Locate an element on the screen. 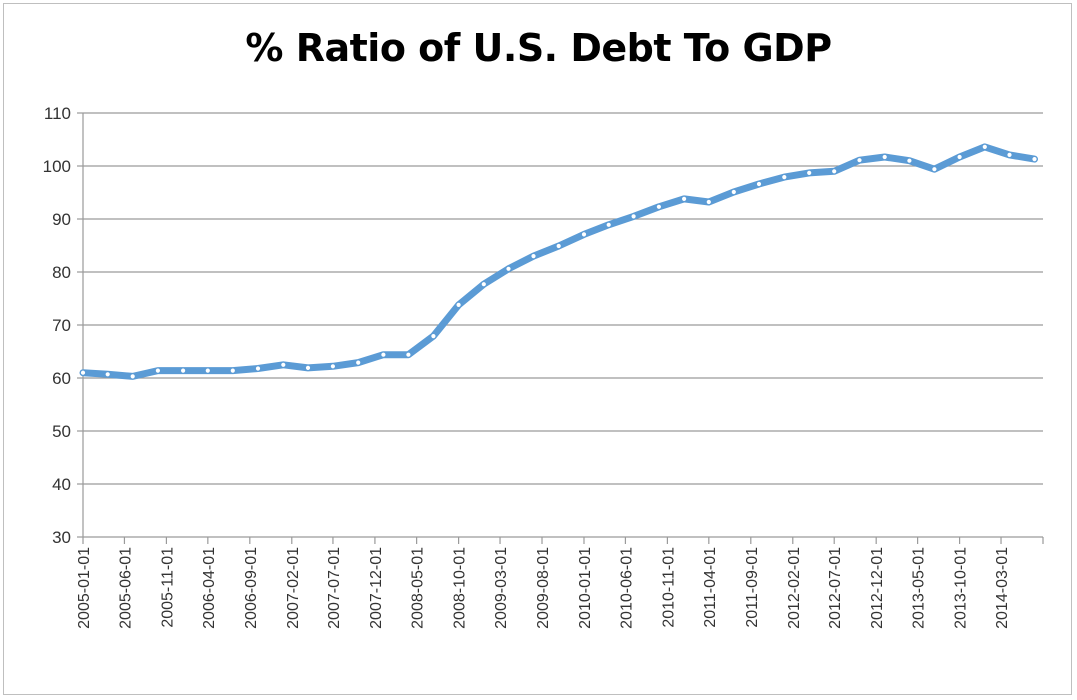 This screenshot has width=1077, height=700. x-tick-label: 2005-01-01 is located at coordinates (84, 588).